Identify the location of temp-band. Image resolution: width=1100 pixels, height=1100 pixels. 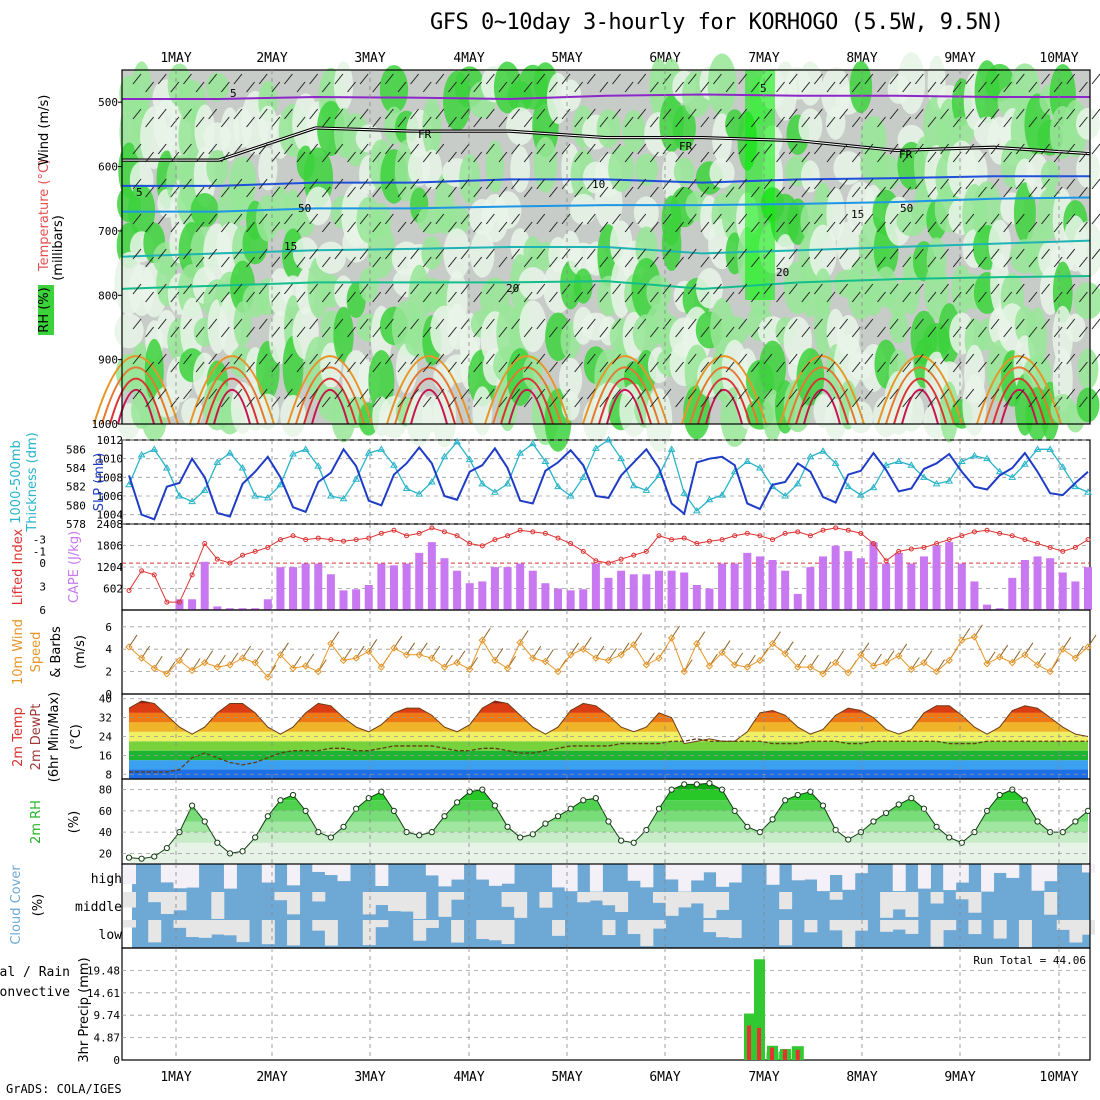
(608, 717).